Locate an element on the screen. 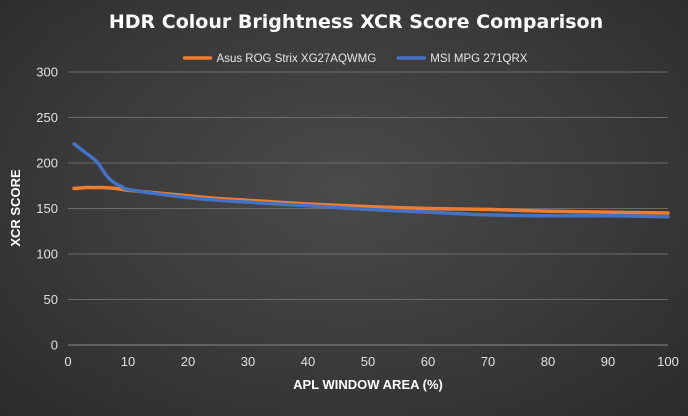 The image size is (688, 416). x-tick-label: 80 is located at coordinates (548, 361).